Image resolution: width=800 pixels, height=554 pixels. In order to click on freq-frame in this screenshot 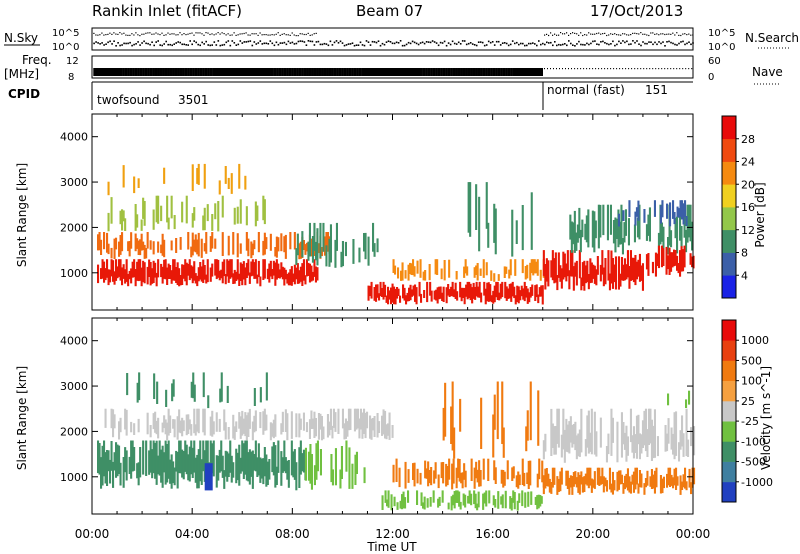, I will do `click(392, 67)`.